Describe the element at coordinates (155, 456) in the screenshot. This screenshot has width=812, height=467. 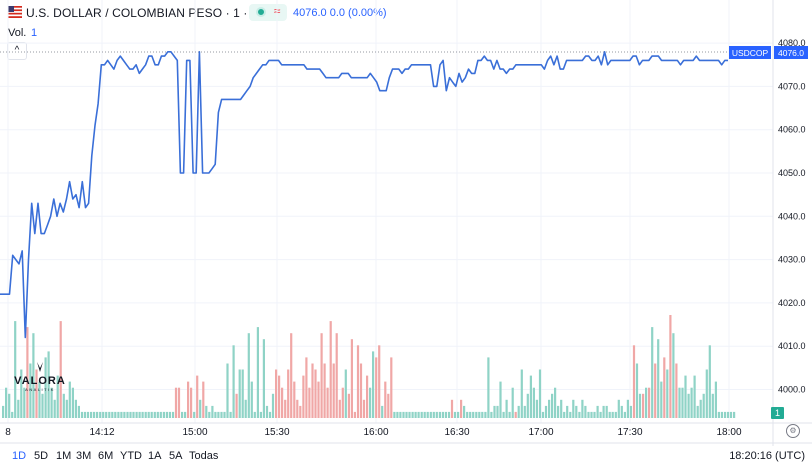
I see `range-button-1a: 1A` at that location.